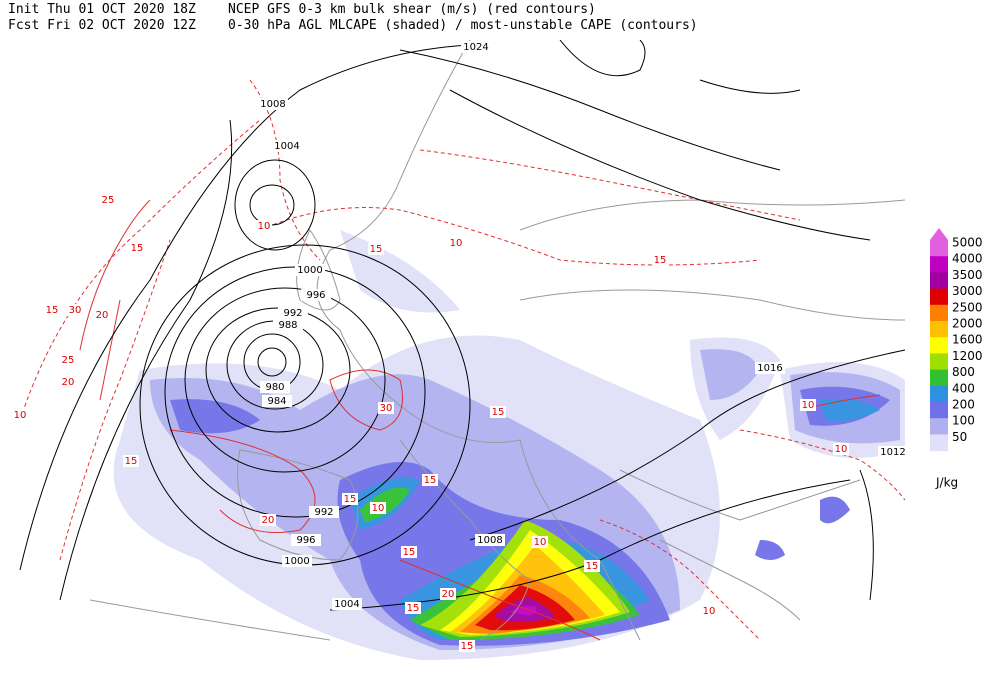 Image resolution: width=1000 pixels, height=680 pixels. I want to click on legend-label: 400, so click(963, 388).